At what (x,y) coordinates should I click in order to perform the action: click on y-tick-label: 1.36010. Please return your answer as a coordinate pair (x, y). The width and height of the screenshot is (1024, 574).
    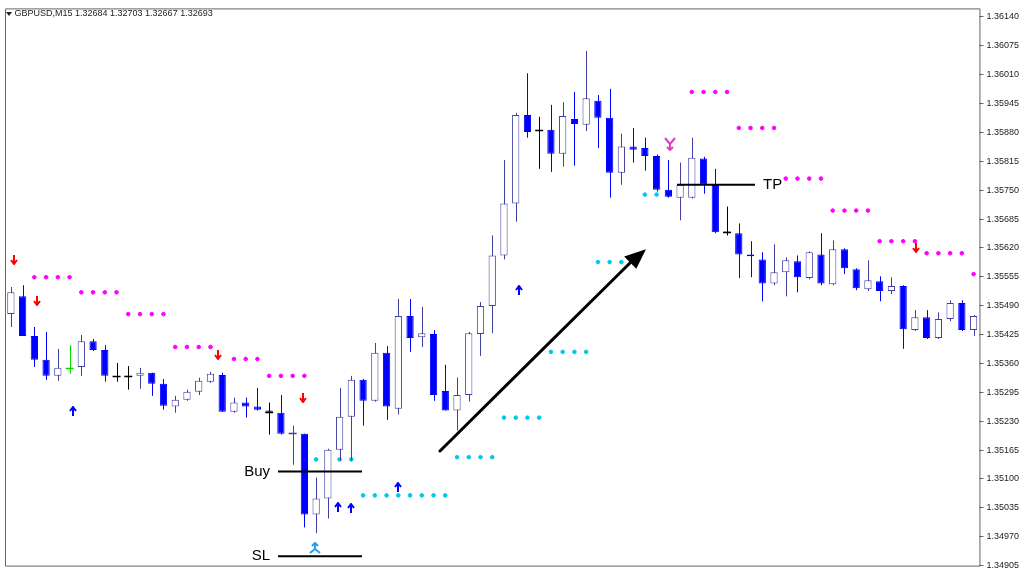
    Looking at the image, I should click on (1003, 74).